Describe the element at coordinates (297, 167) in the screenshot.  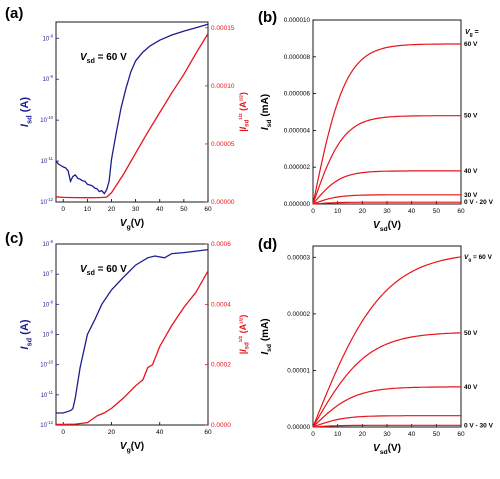
I see `y-tick-label-1-1: 0.000002` at that location.